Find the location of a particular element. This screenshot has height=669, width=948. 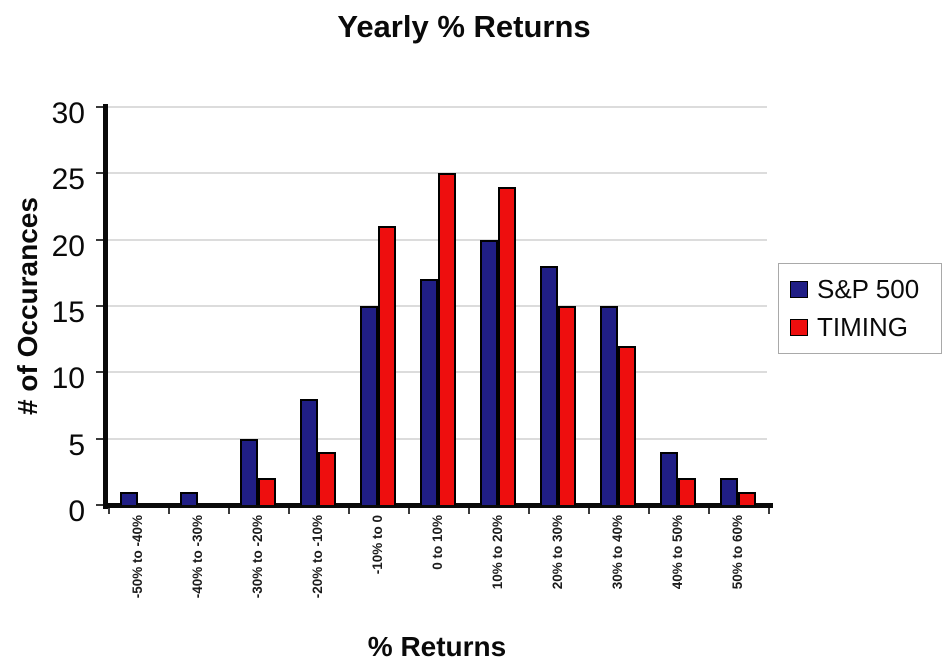

legend: S&P 500 TIMING is located at coordinates (860, 308).